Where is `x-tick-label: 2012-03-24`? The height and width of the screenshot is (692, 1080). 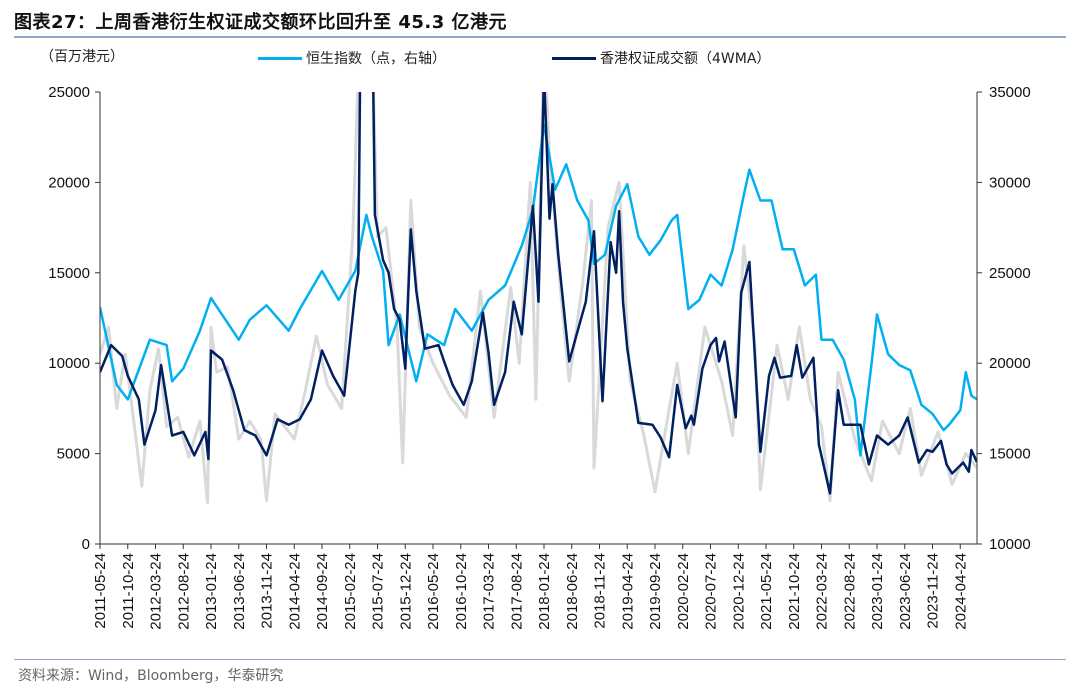 x-tick-label: 2012-03-24 is located at coordinates (156, 591).